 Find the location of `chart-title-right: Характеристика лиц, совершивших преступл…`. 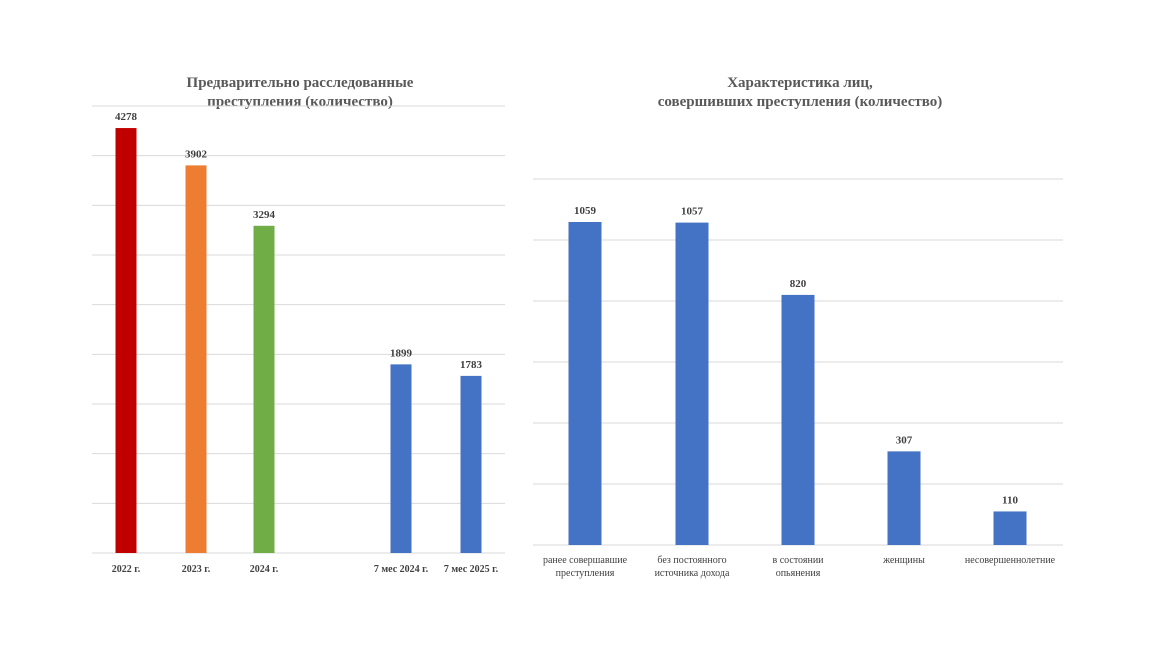

chart-title-right: Характеристика лиц, совершивших преступл… is located at coordinates (800, 93).